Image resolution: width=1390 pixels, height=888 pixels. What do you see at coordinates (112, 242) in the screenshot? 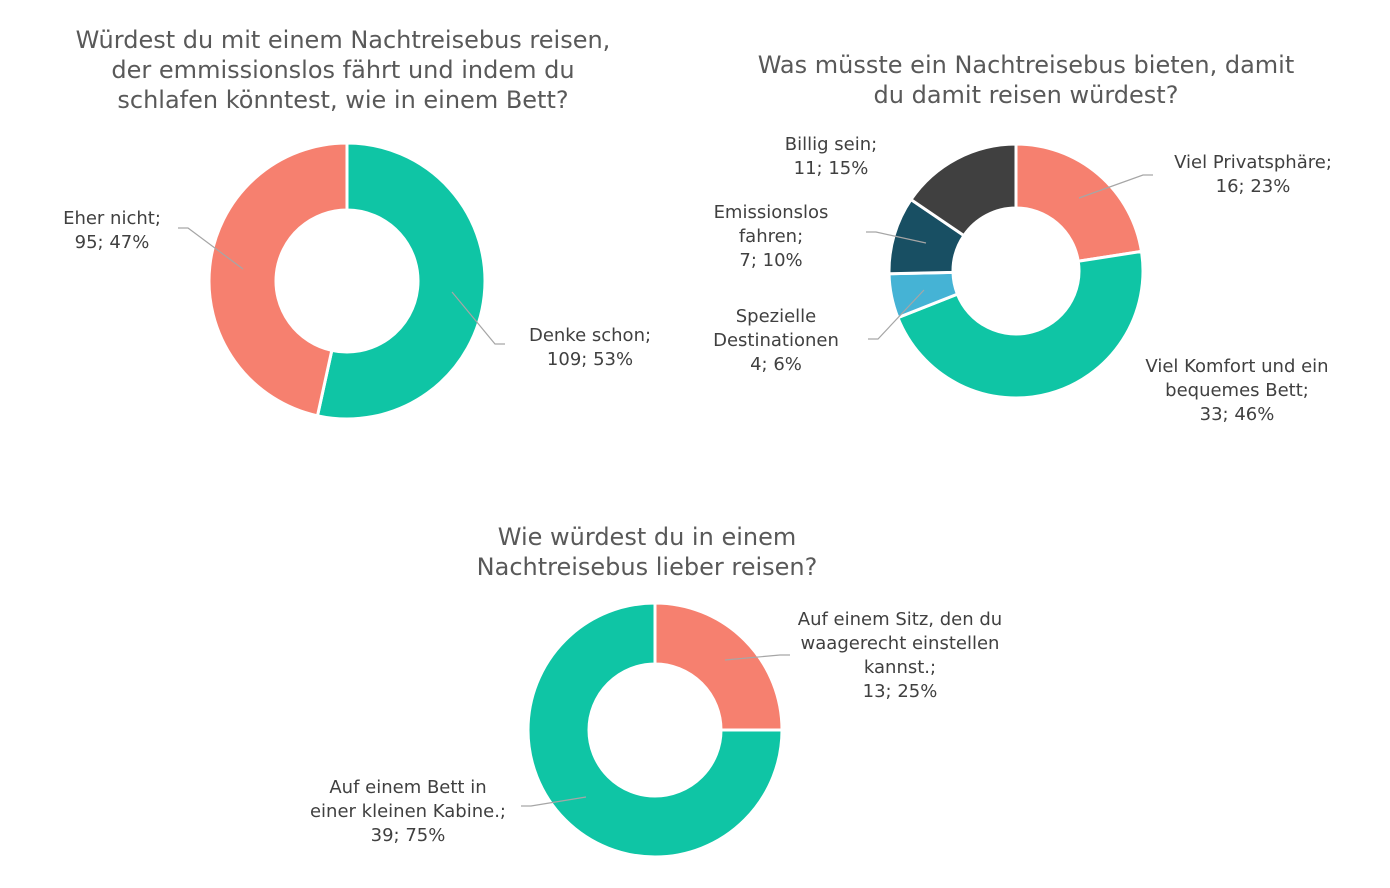
I see `data-label-line: 95; 47%` at bounding box center [112, 242].